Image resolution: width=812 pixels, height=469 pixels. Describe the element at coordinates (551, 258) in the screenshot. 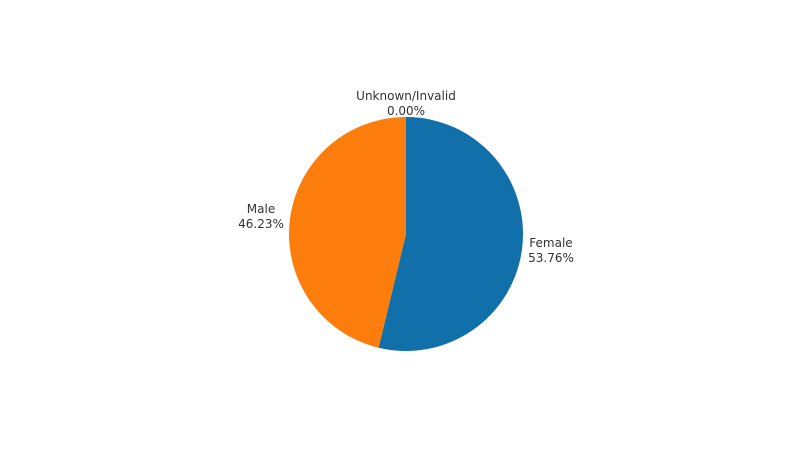

I see `slice-value-label: 53.76%` at that location.